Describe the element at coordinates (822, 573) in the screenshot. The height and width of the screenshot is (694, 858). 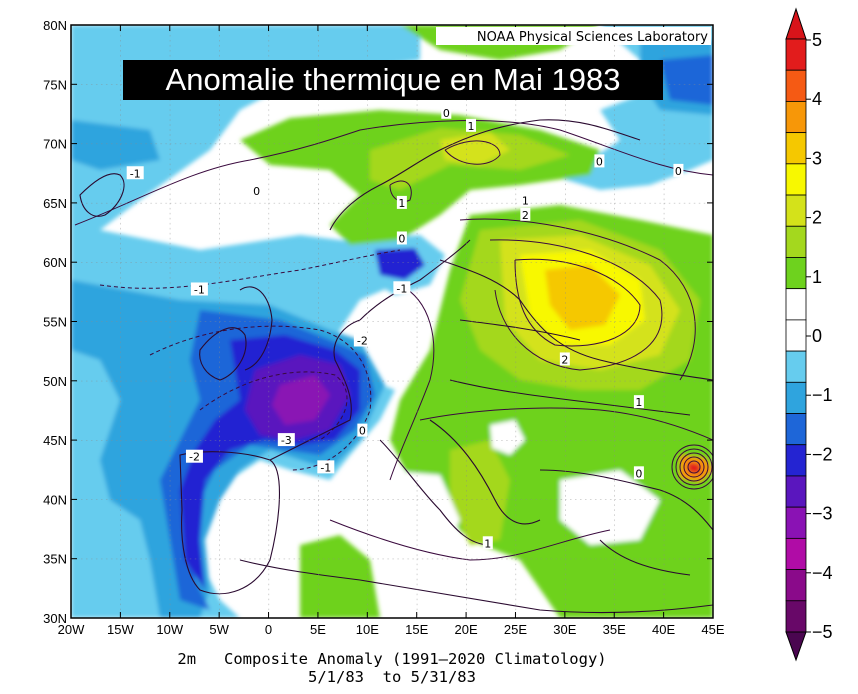
I see `colorbar-tick-label: −4` at that location.